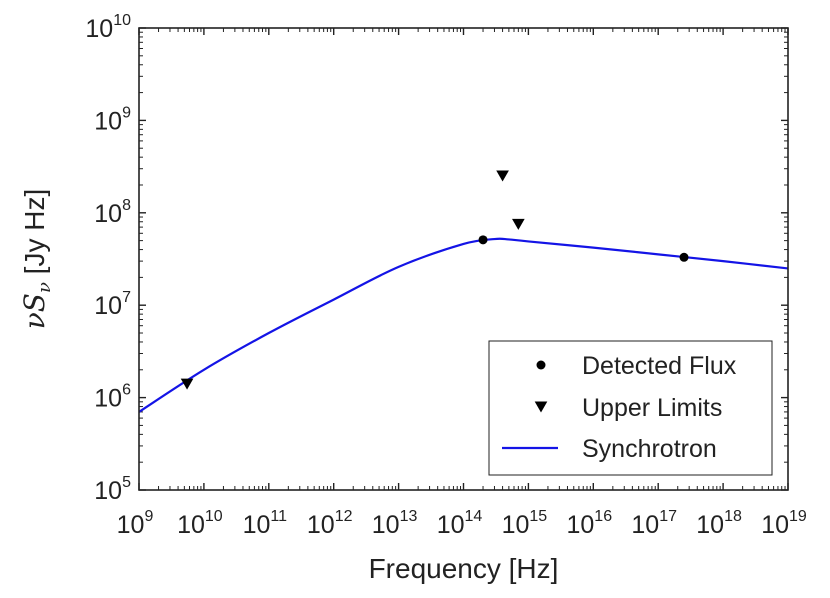  Describe the element at coordinates (784, 523) in the screenshot. I see `x-tick-label: 1019` at that location.